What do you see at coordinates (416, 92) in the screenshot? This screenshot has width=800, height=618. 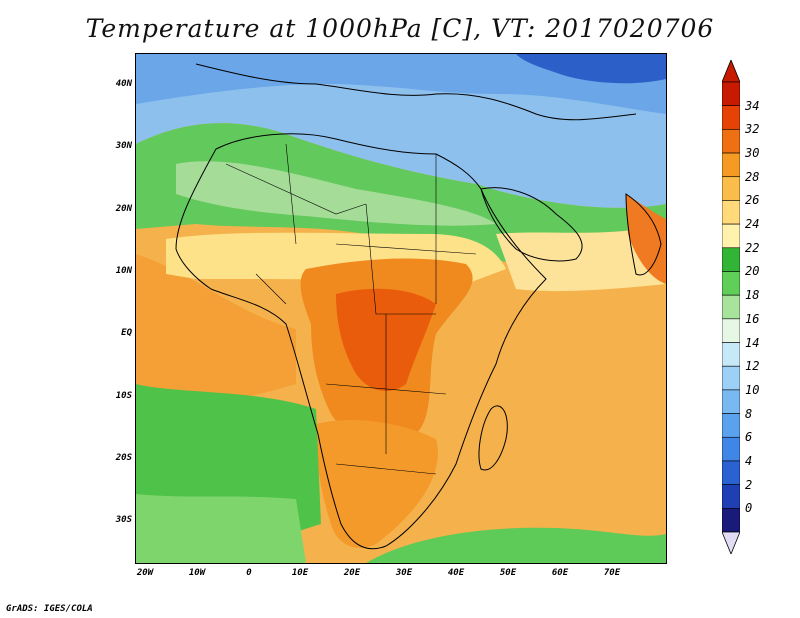 I see `europe-coastline` at bounding box center [416, 92].